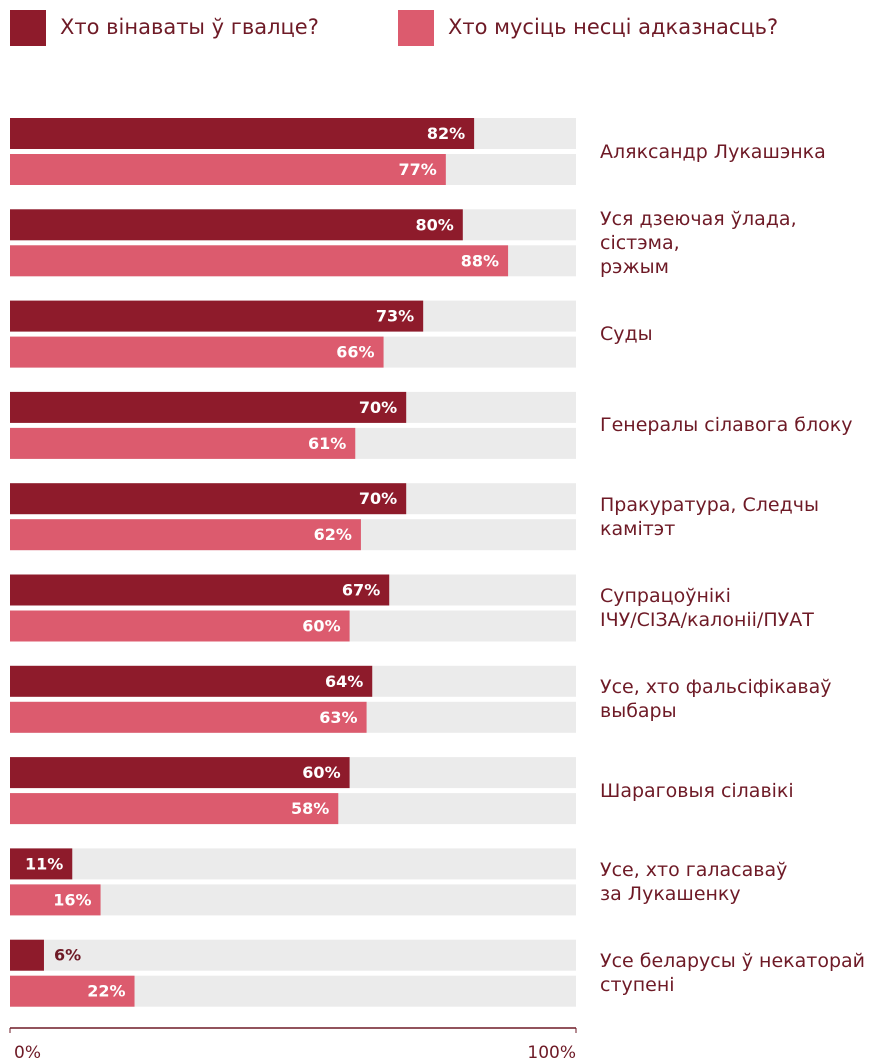 The image size is (879, 1064). Describe the element at coordinates (626, 334) in the screenshot. I see `category-label: Суды` at that location.